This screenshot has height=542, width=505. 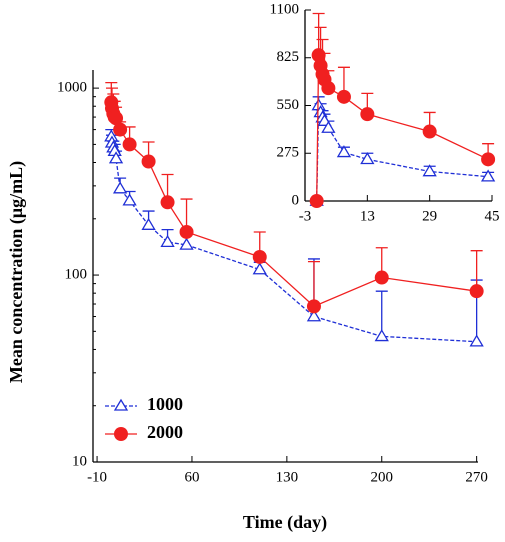 I want to click on y-tick-label: 10, so click(x=79, y=461).